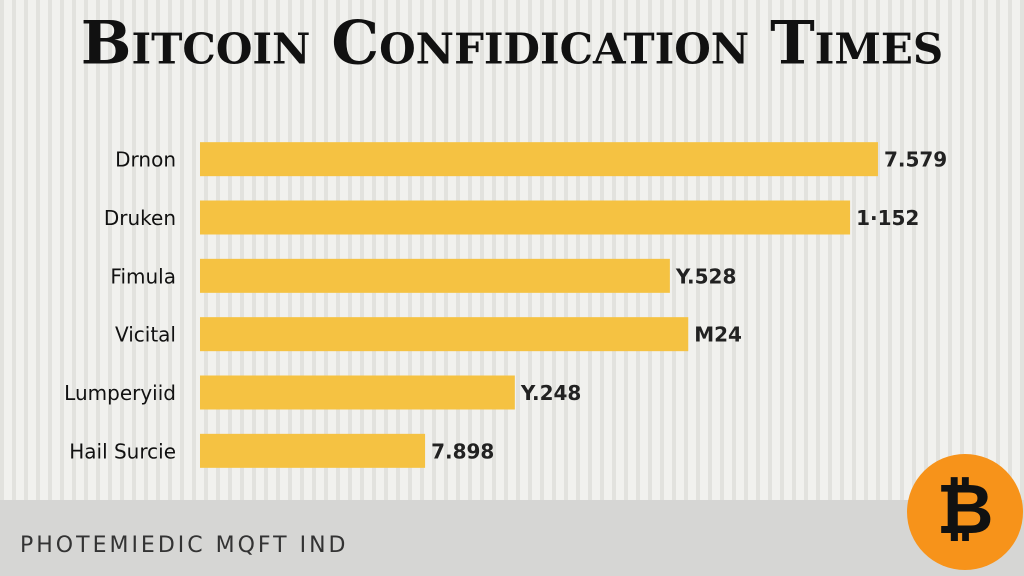 The height and width of the screenshot is (576, 1024). I want to click on bitcoin-logo, so click(965, 512).